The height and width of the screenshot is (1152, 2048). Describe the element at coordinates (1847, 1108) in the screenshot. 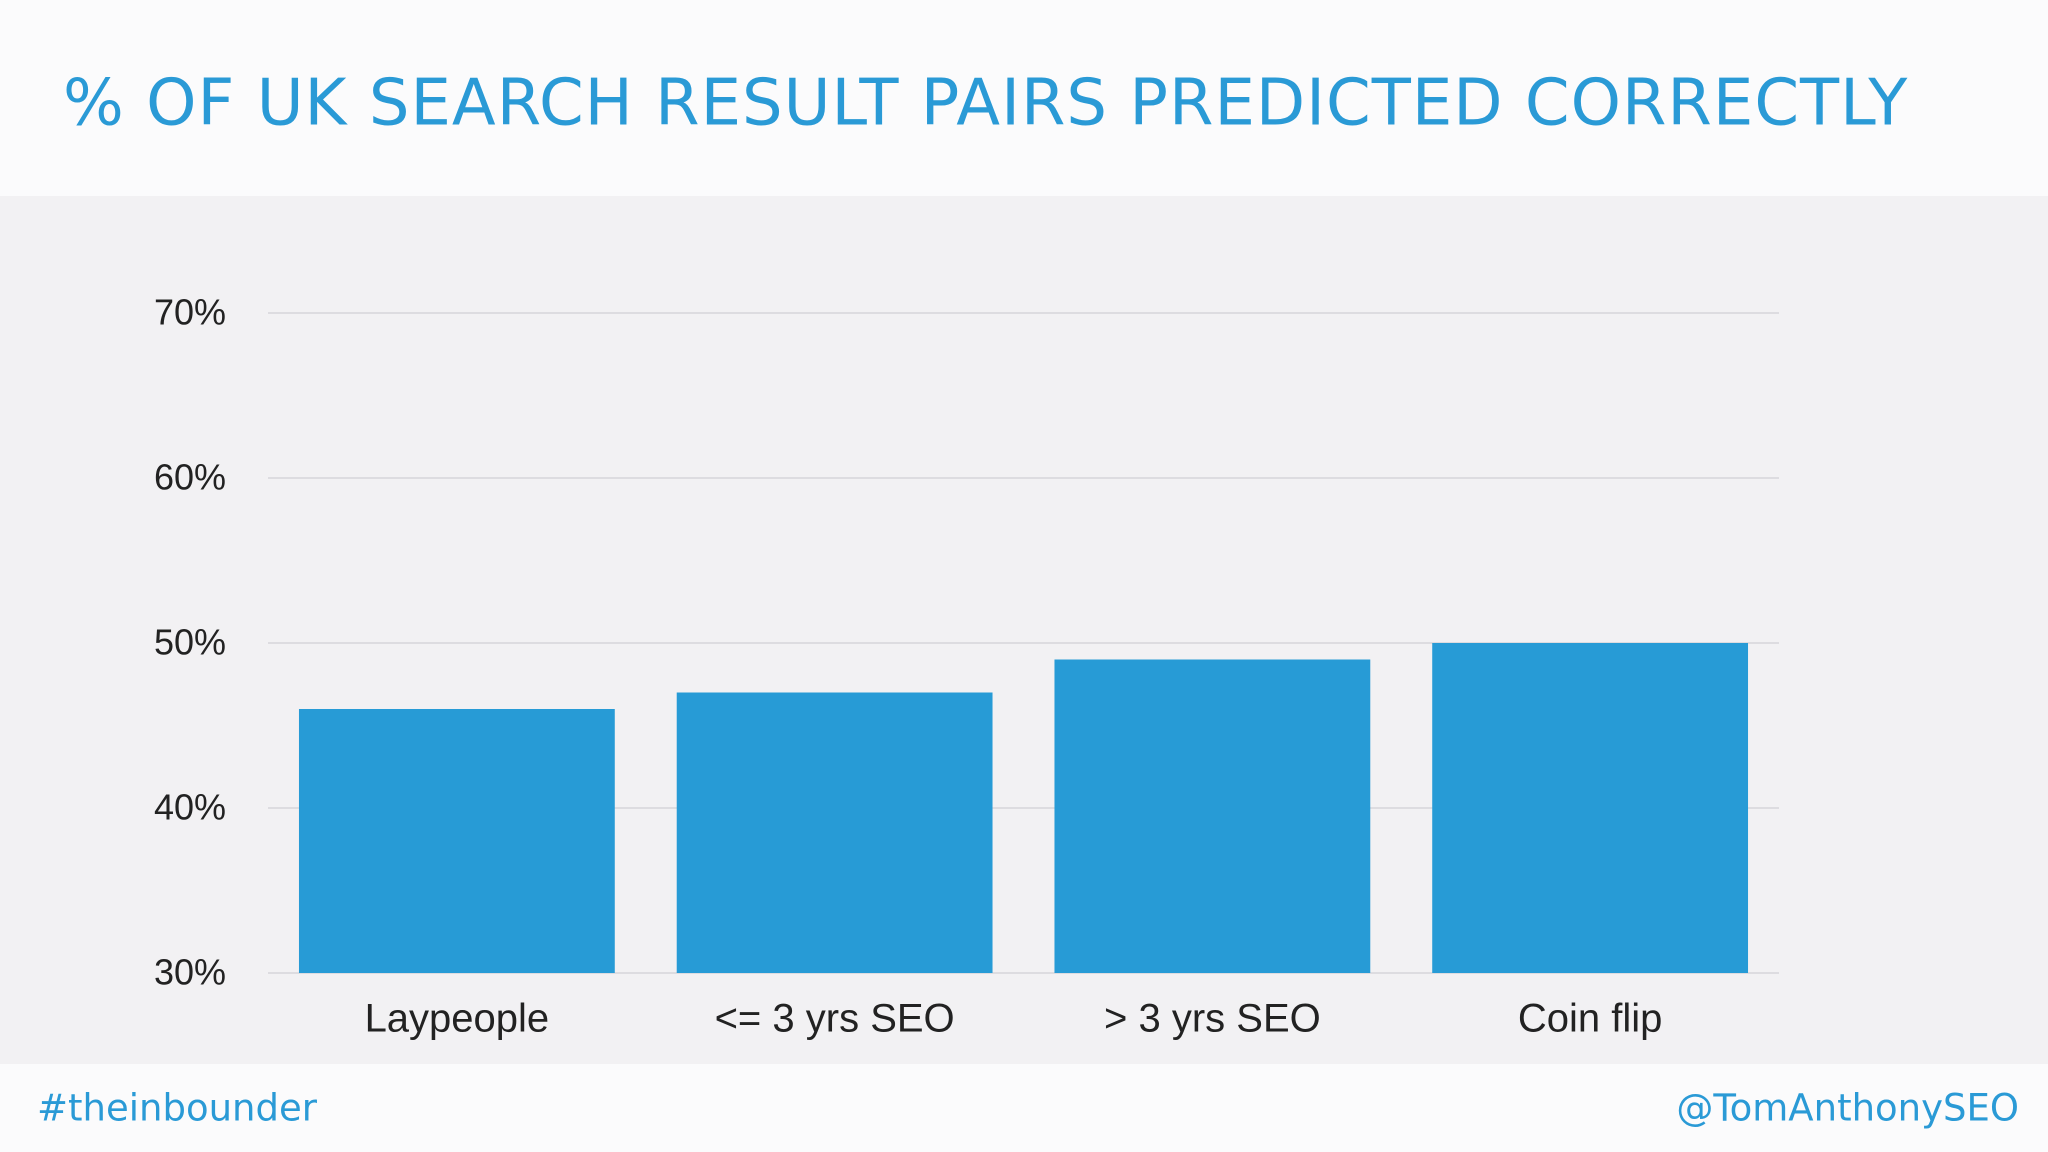

I see `footer-handle: @TomAnthonySEO` at that location.